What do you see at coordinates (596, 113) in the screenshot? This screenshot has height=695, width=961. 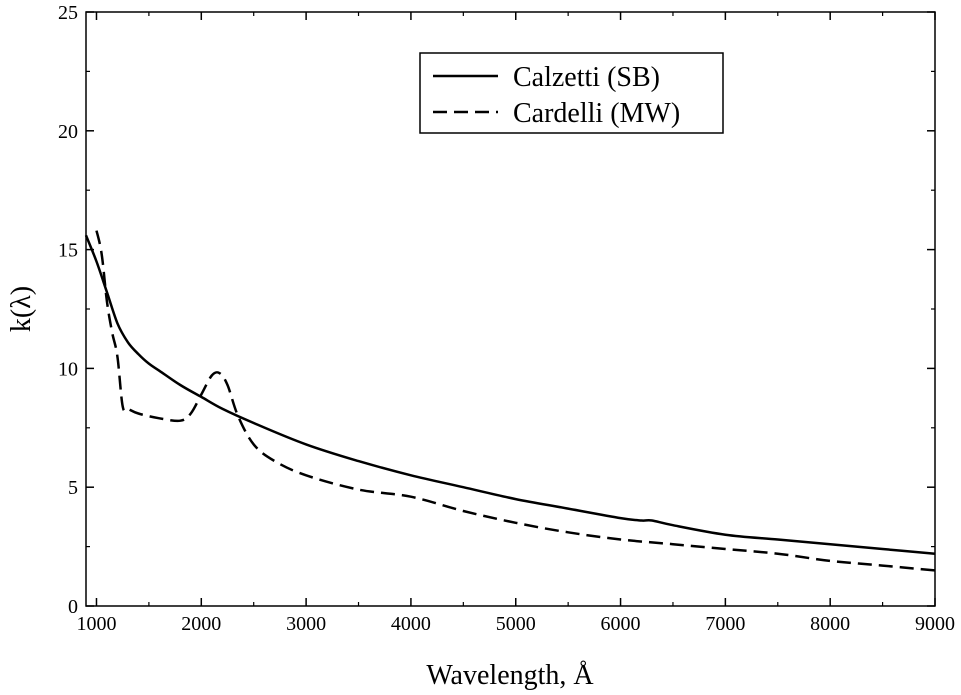 I see `legend-label-cardelli: Cardelli (MW)` at bounding box center [596, 113].